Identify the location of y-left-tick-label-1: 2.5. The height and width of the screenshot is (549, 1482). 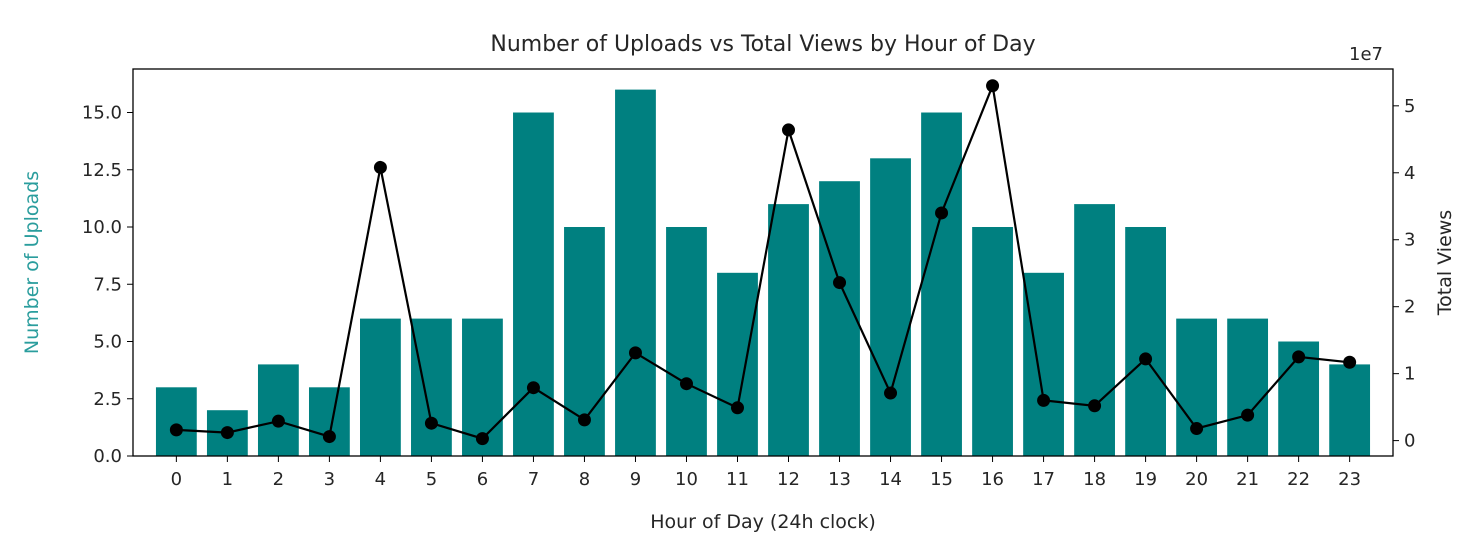
(107, 399).